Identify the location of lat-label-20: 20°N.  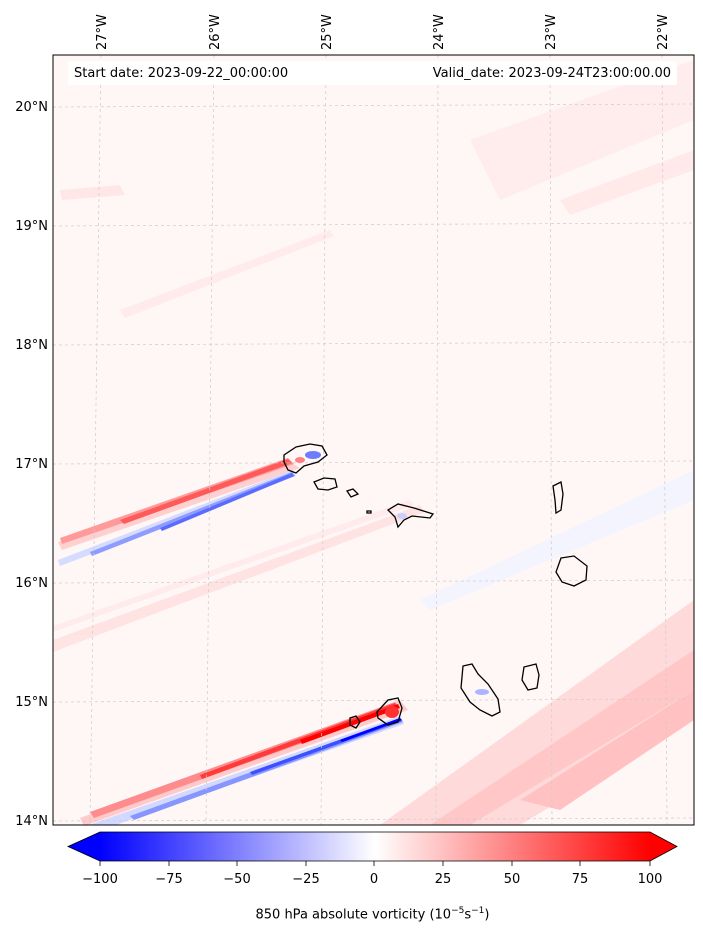
(31, 107).